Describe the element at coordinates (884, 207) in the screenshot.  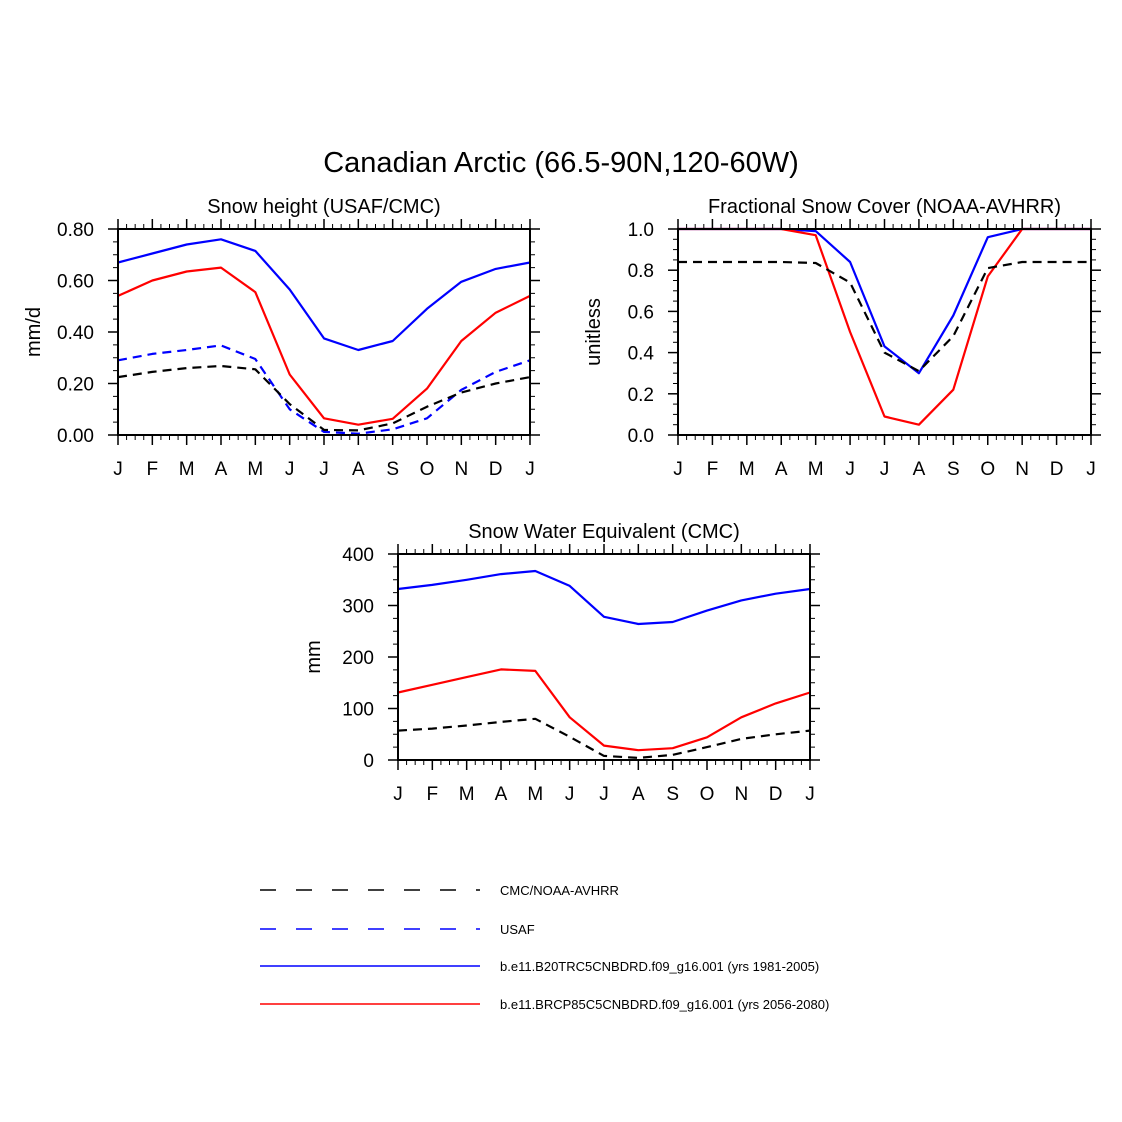
I see `chart-title: Fractional Snow Cover (NOAA-AVHRR)` at that location.